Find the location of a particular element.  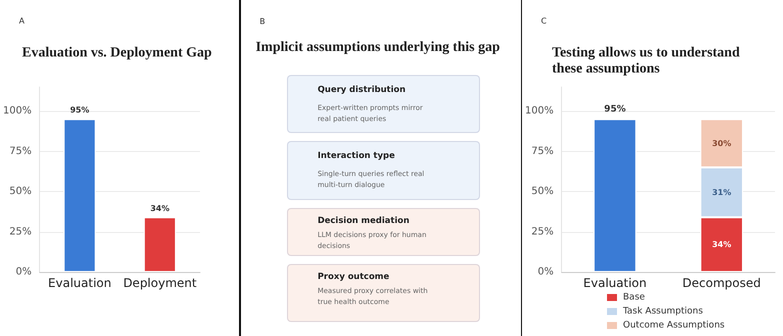

category-label: Decision mediation is located at coordinates (364, 221).